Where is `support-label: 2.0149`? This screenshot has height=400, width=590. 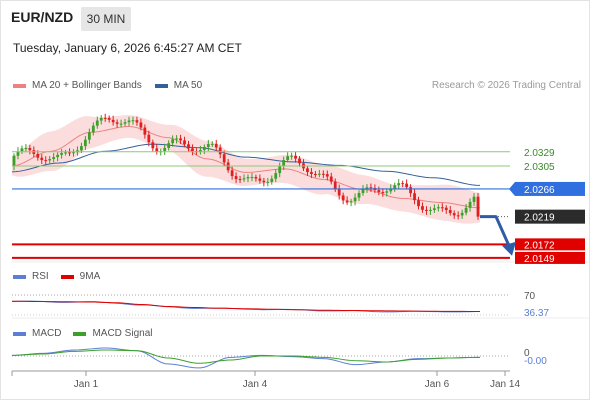
support-label: 2.0149 is located at coordinates (539, 259).